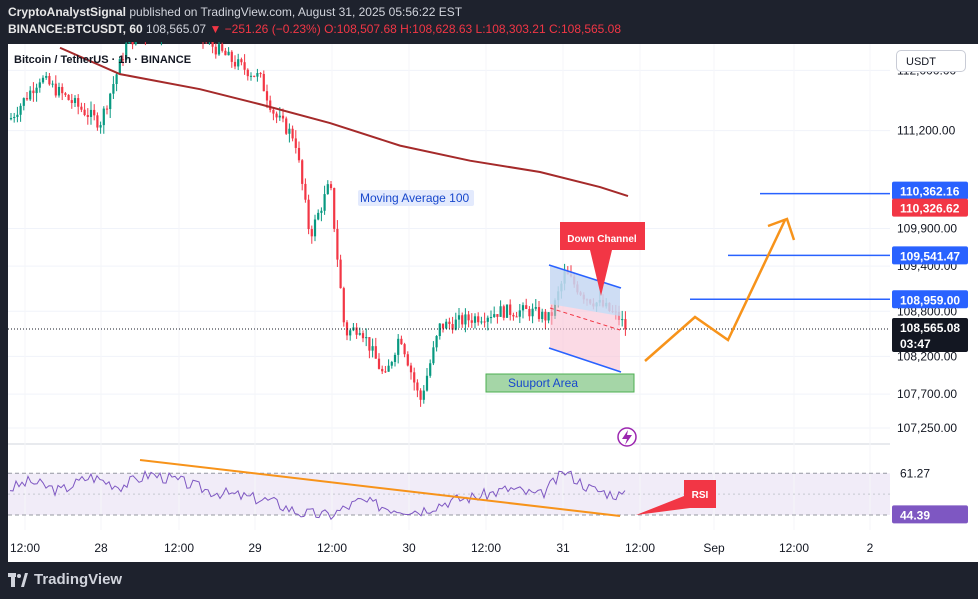 The image size is (978, 599). I want to click on rsi-trendline, so click(380, 488).